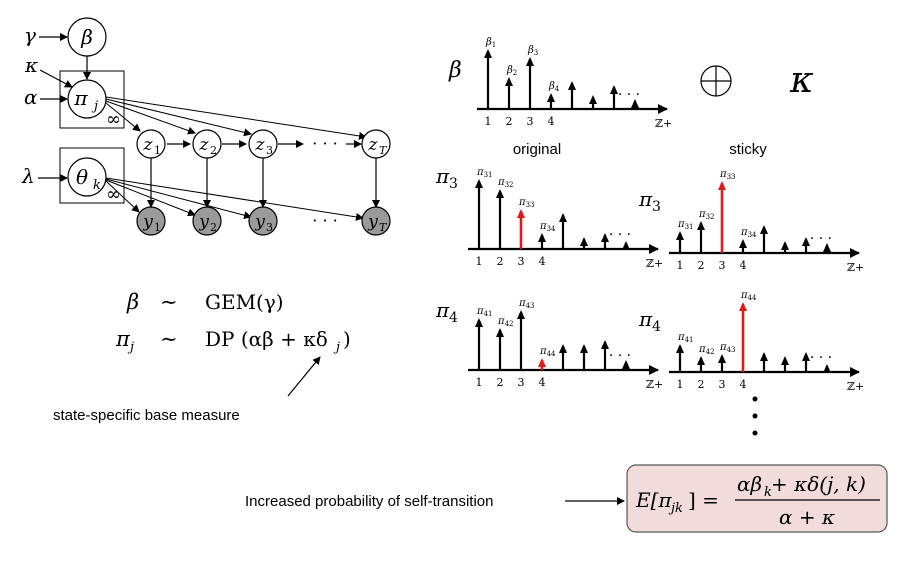  Describe the element at coordinates (383, 150) in the screenshot. I see `z-node-subscript: T` at that location.